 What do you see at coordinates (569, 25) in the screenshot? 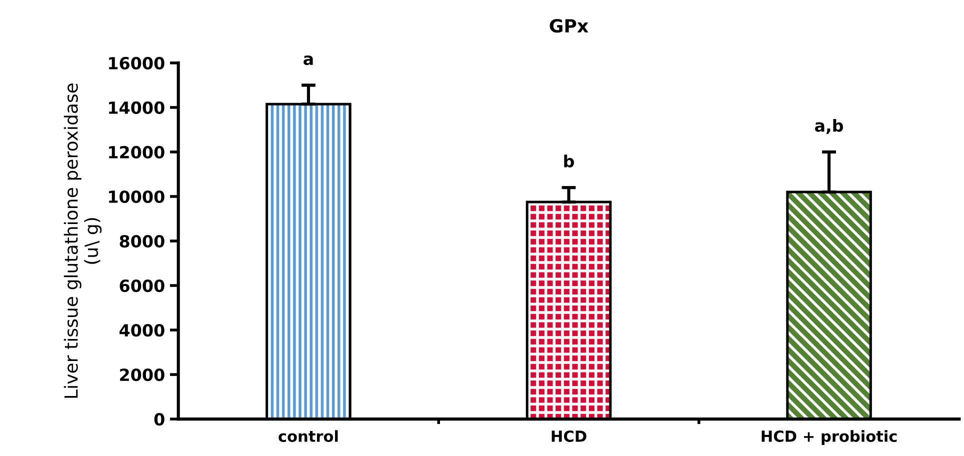
I see `chart-title: GPx` at bounding box center [569, 25].